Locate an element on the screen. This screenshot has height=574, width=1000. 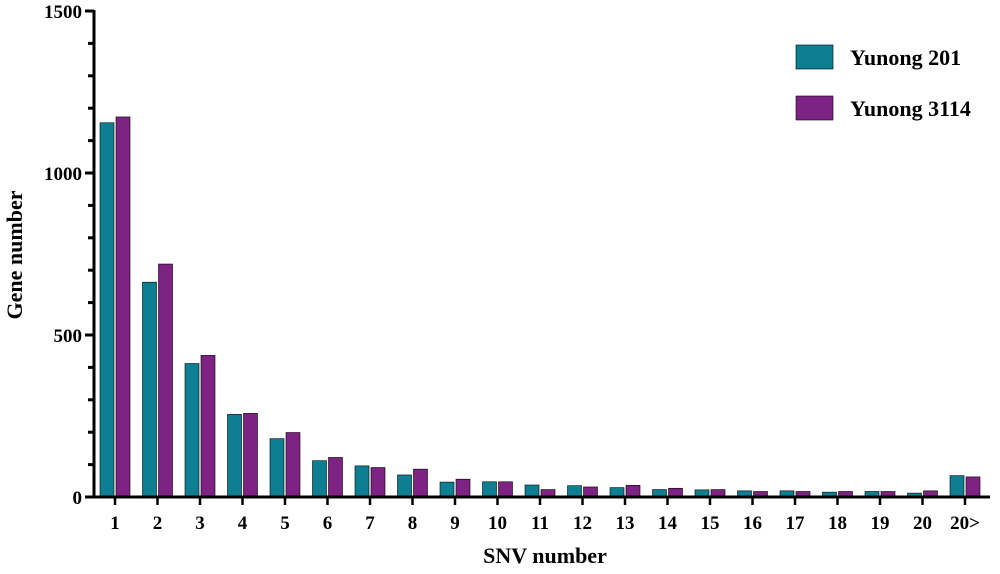
x-tick-label: 6 is located at coordinates (328, 523).